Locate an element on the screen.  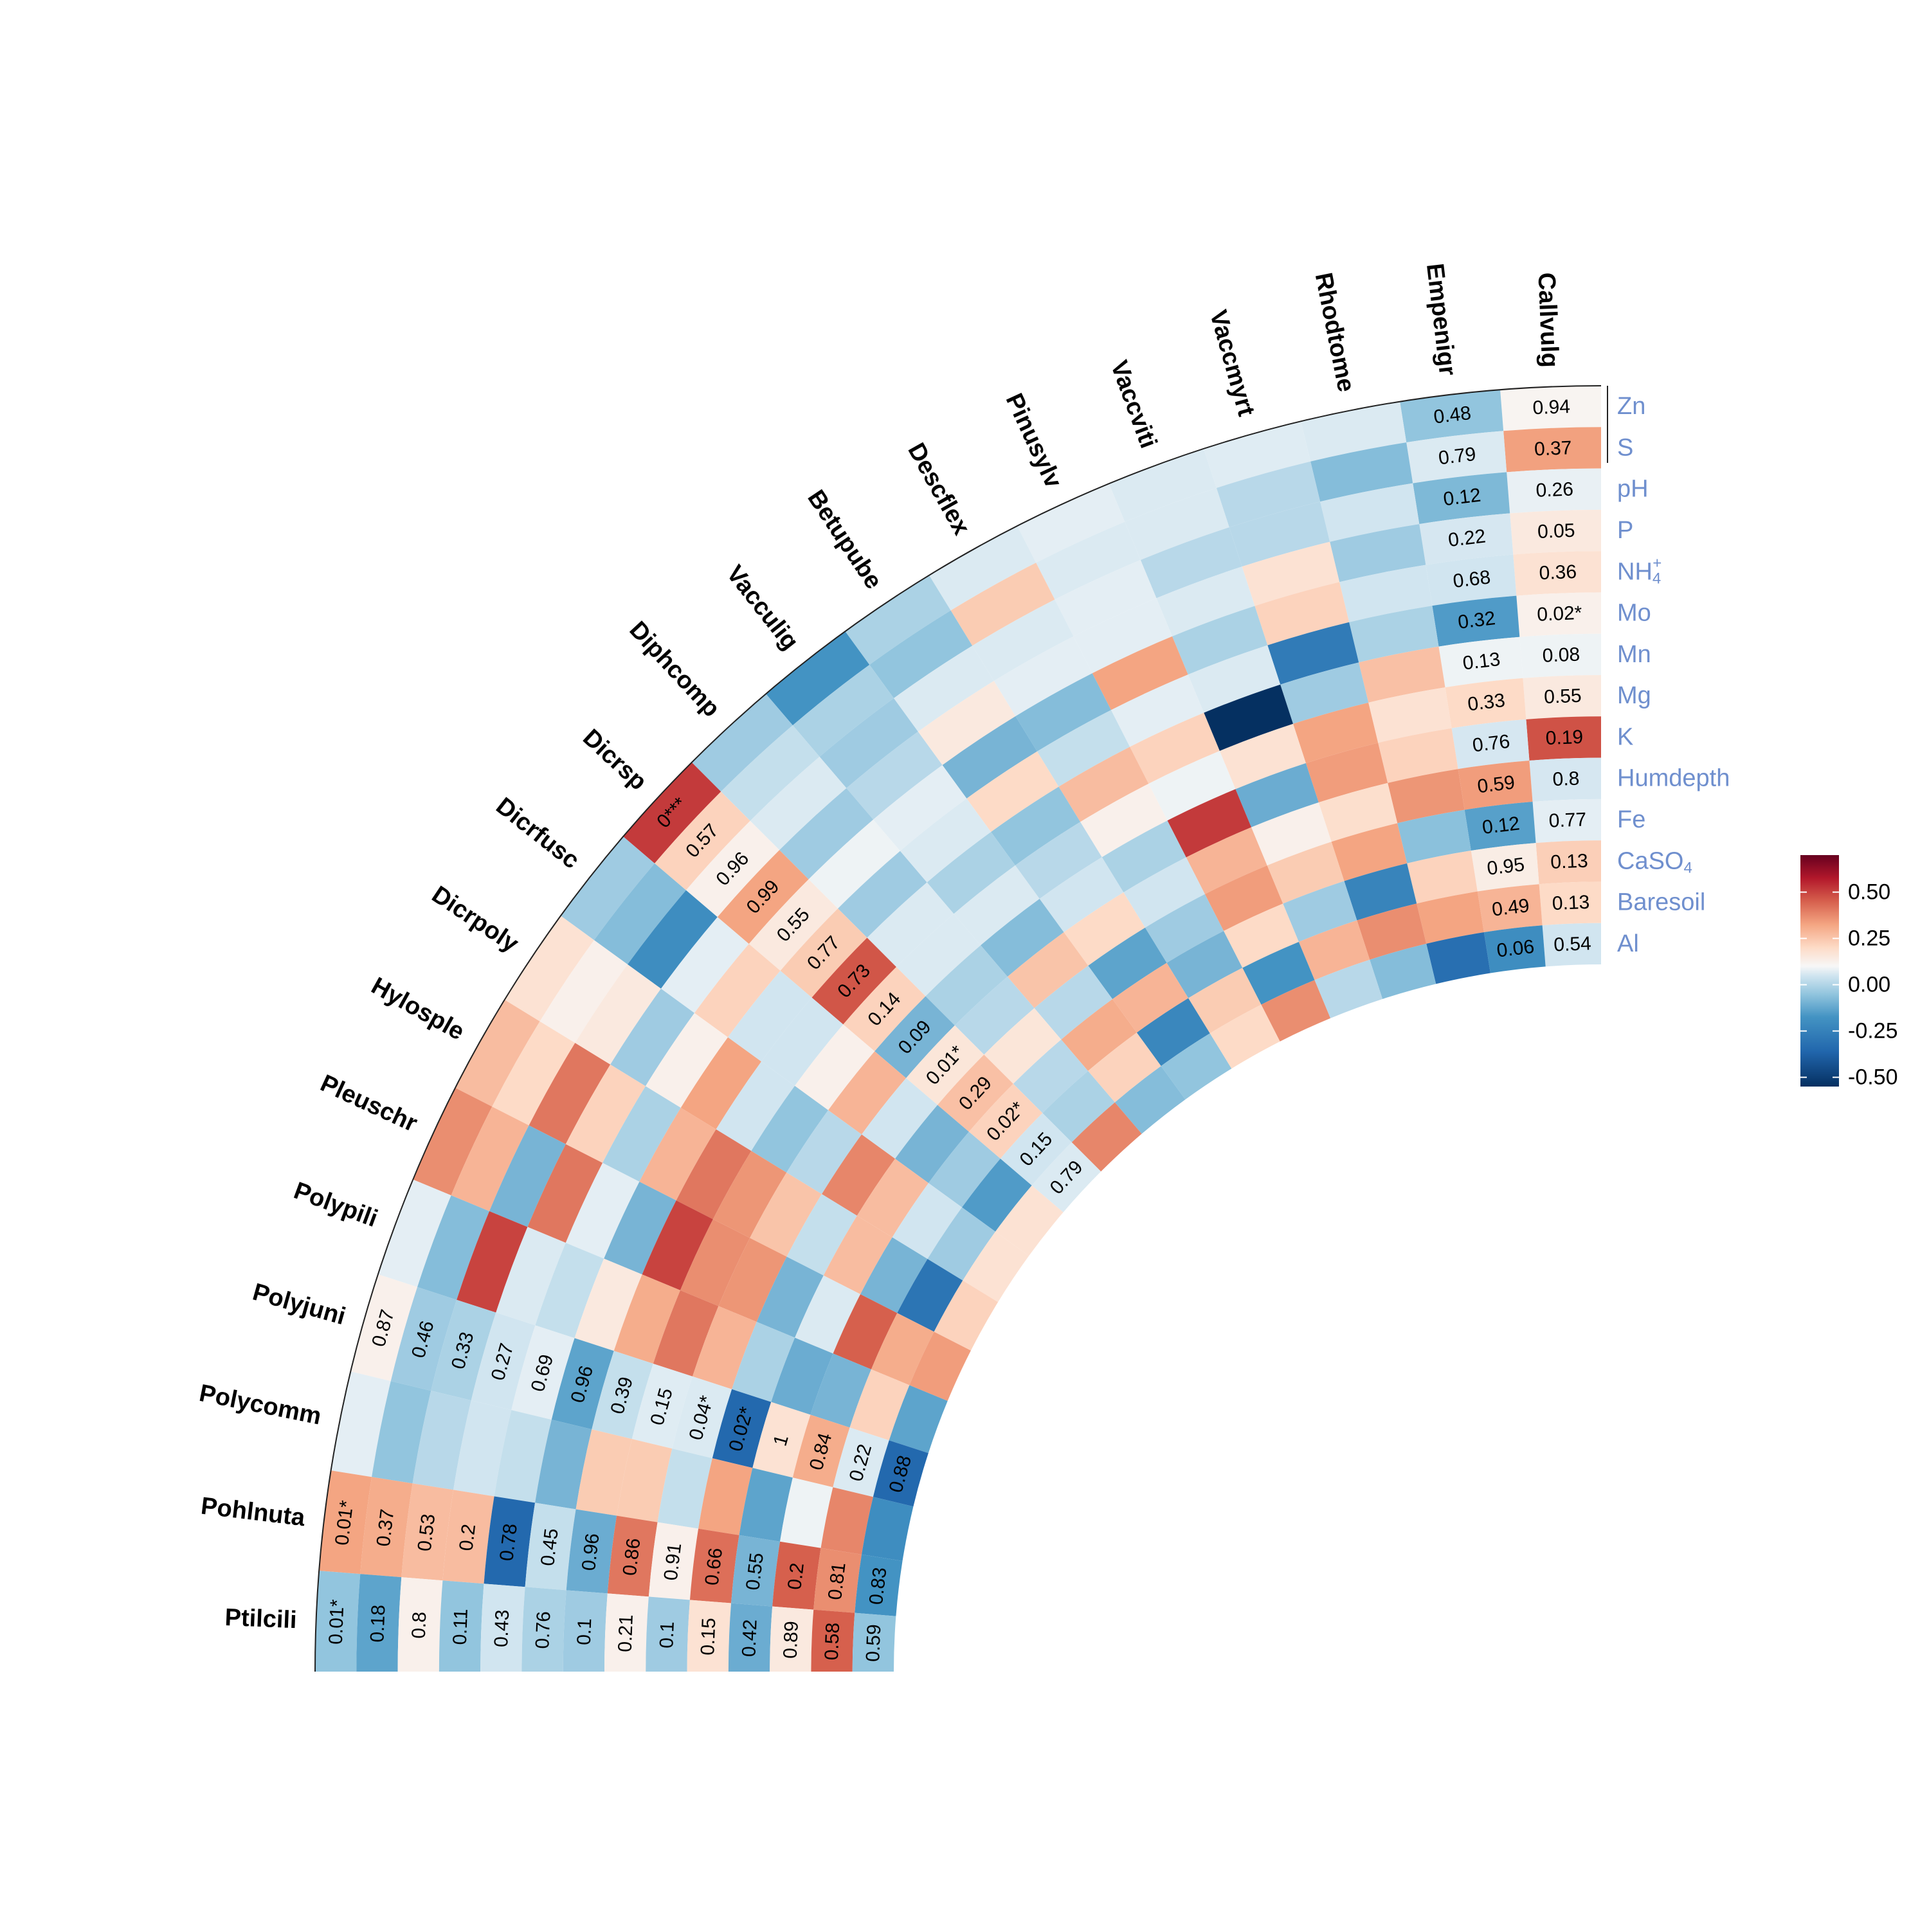
heatmap-cell-rhodtome-zn is located at coordinates (1354, 431).